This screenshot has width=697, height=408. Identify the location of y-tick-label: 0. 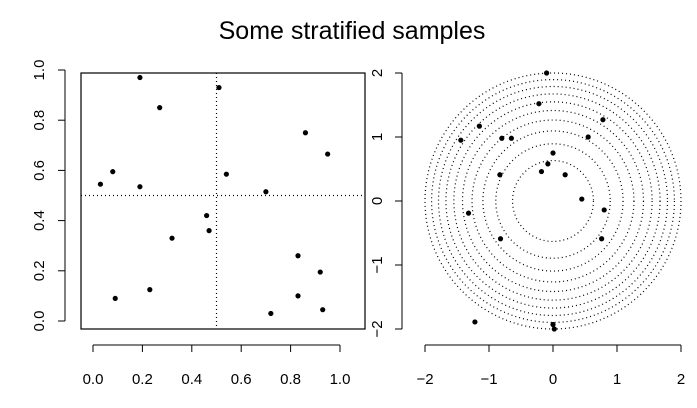
(377, 201).